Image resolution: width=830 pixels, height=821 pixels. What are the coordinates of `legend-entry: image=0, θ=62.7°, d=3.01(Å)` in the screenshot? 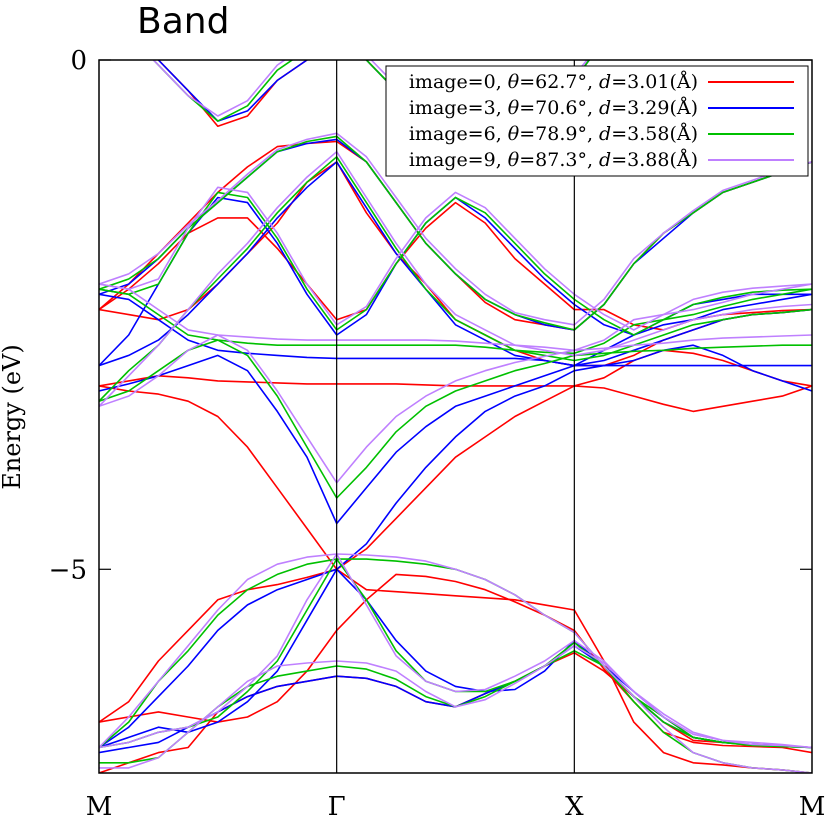 It's located at (601, 82).